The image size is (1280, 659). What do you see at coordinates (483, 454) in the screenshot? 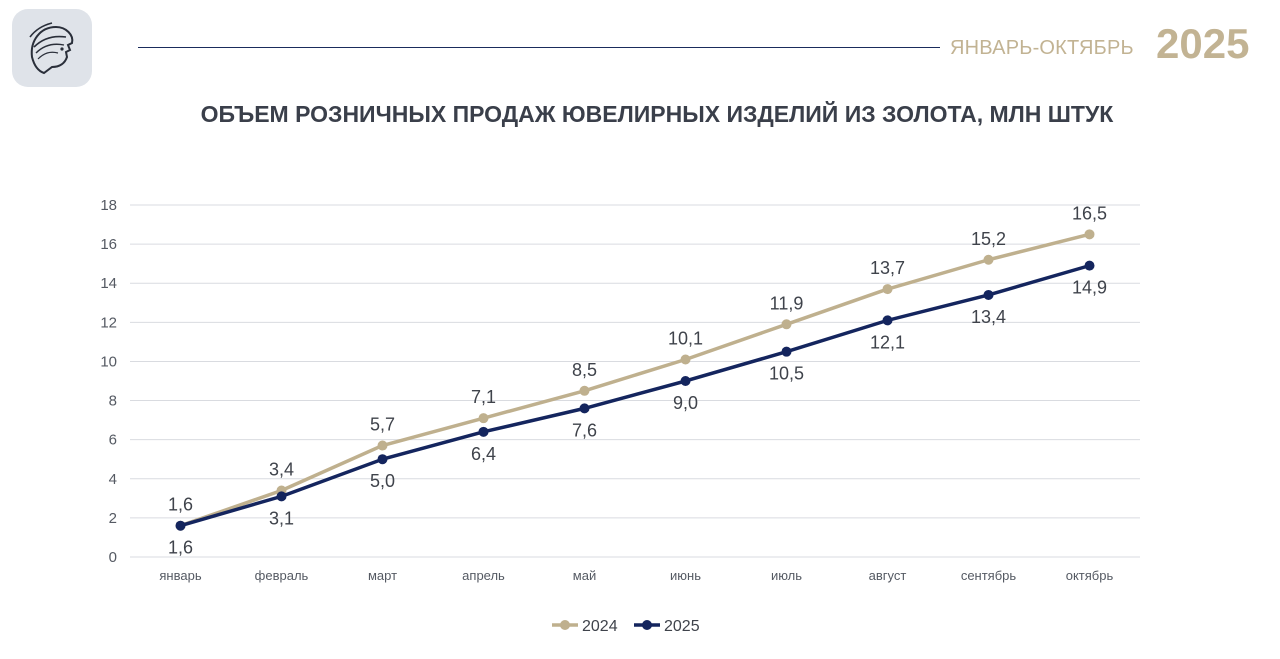
I see `data-label-2025: 6,4` at bounding box center [483, 454].